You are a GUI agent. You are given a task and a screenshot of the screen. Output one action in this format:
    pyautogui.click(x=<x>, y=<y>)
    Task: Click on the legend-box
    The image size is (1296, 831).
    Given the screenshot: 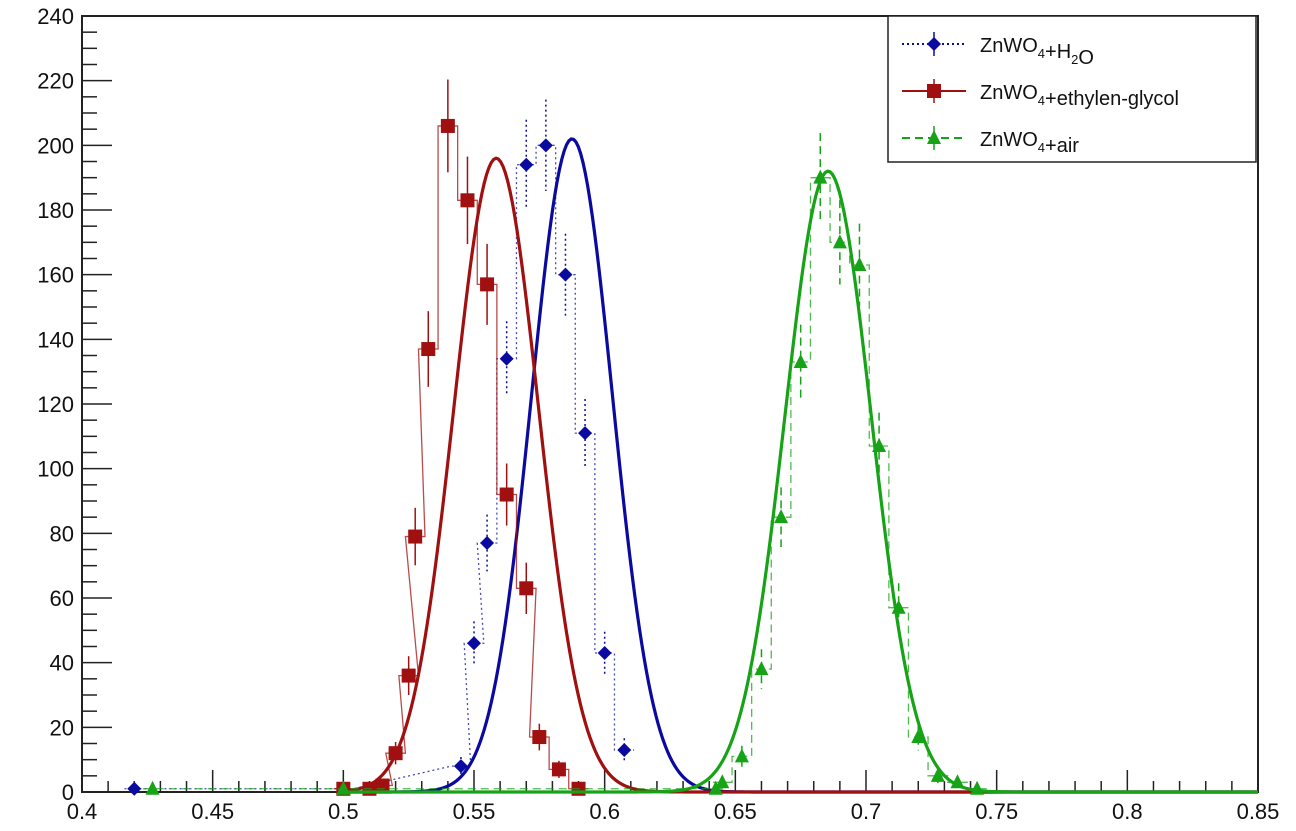 What is the action you would take?
    pyautogui.click(x=1072, y=89)
    